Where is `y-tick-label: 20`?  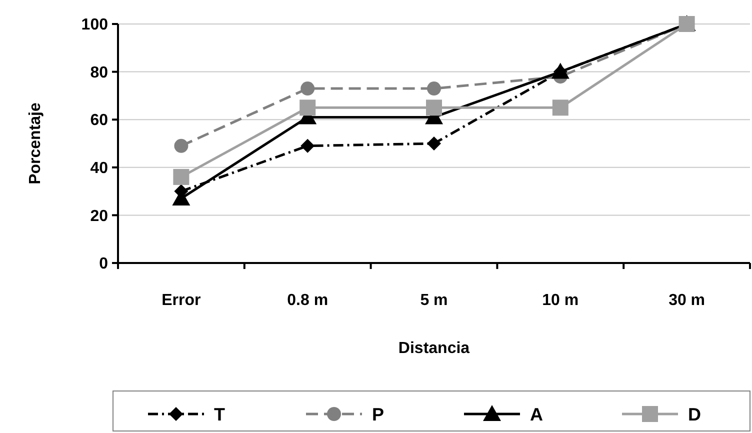
y-tick-label: 20 is located at coordinates (99, 216).